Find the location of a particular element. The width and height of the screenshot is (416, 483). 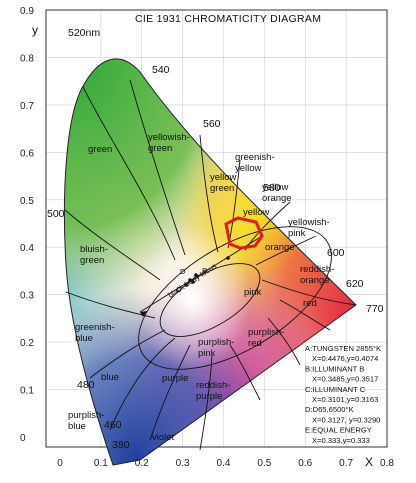

region-label: orange is located at coordinates (280, 247).